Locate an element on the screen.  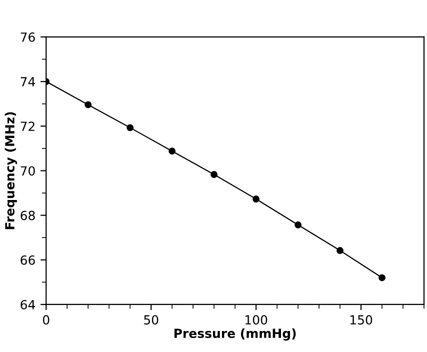
y-tick-label: 68 is located at coordinates (27, 215).